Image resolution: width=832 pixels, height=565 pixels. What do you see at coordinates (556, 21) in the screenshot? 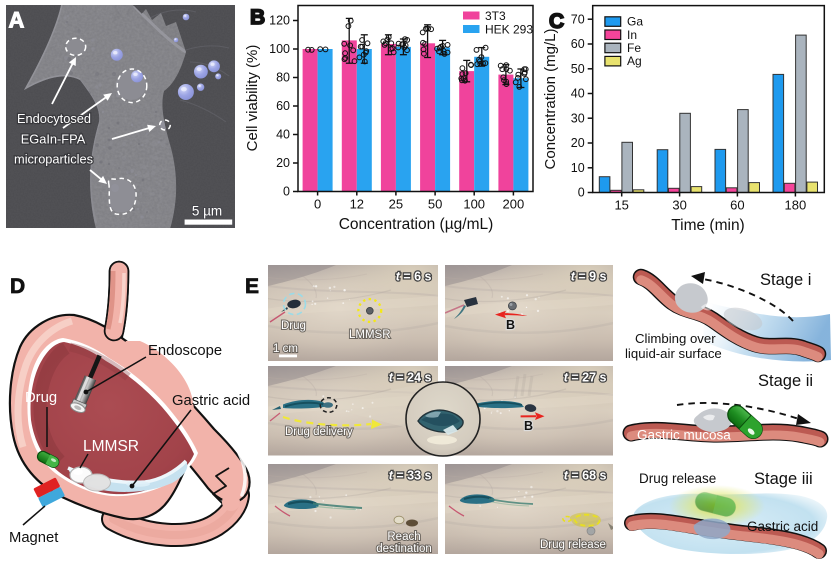
I see `svg-text: C` at bounding box center [556, 21].